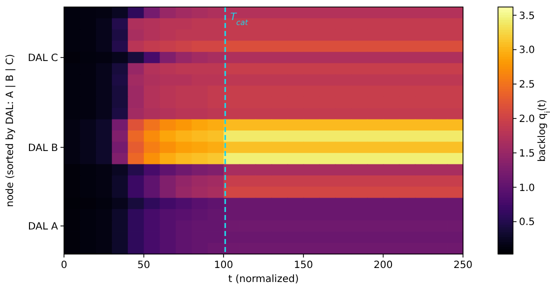  Describe the element at coordinates (463, 265) in the screenshot. I see `x-tick-label: 250` at that location.